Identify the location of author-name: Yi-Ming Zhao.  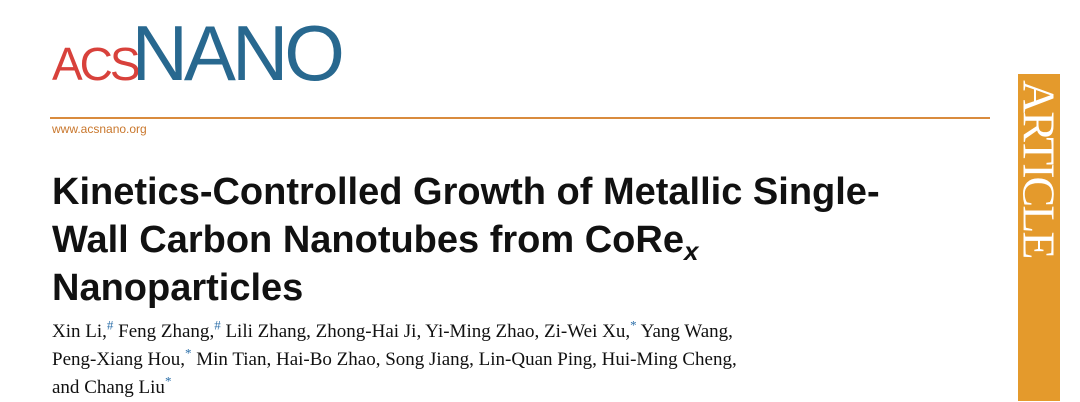
(480, 331).